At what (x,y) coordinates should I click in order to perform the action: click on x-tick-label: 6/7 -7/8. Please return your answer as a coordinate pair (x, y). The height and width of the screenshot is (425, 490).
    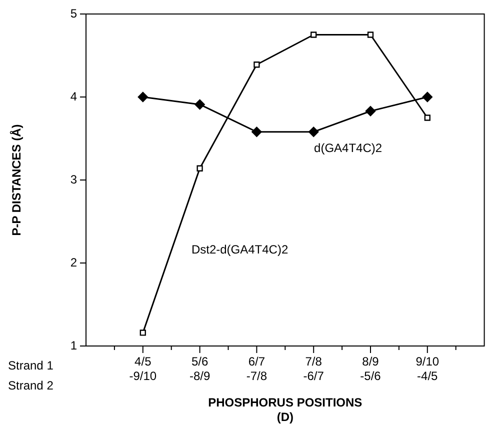
    Looking at the image, I should click on (257, 368).